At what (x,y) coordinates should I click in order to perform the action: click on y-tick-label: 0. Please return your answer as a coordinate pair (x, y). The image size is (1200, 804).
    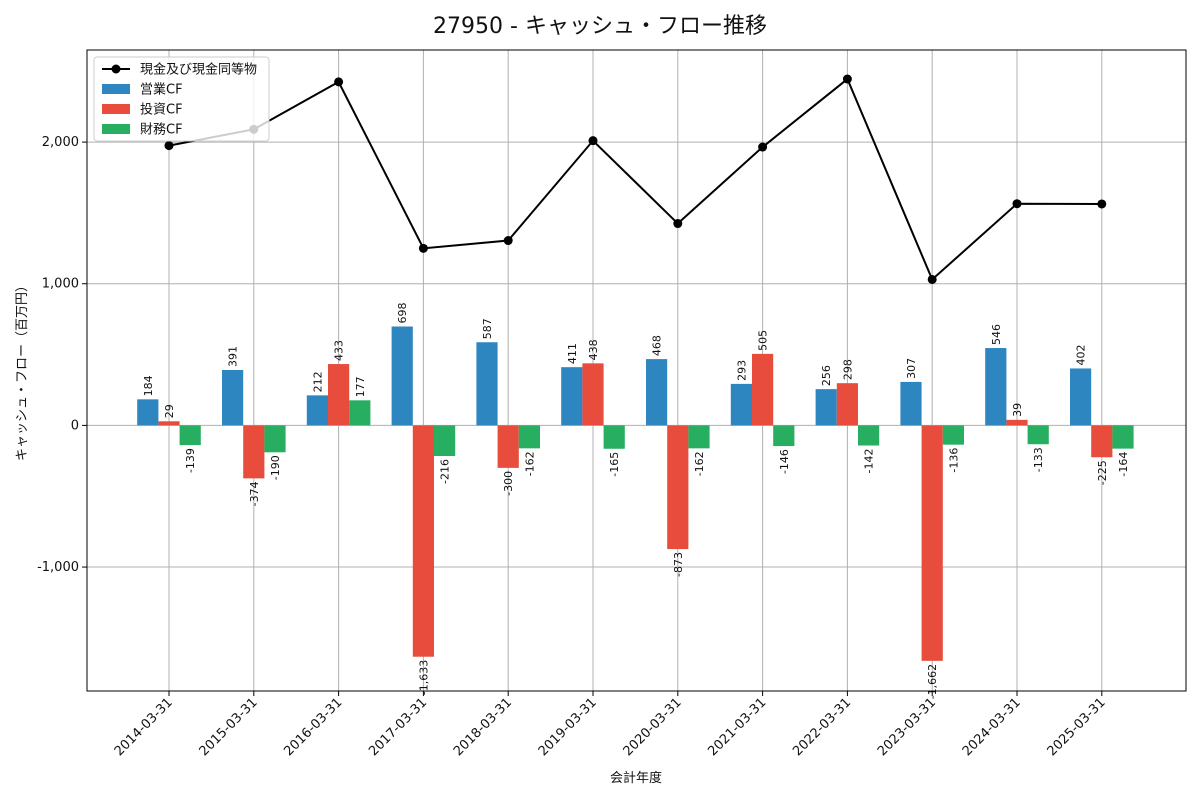
    Looking at the image, I should click on (75, 425).